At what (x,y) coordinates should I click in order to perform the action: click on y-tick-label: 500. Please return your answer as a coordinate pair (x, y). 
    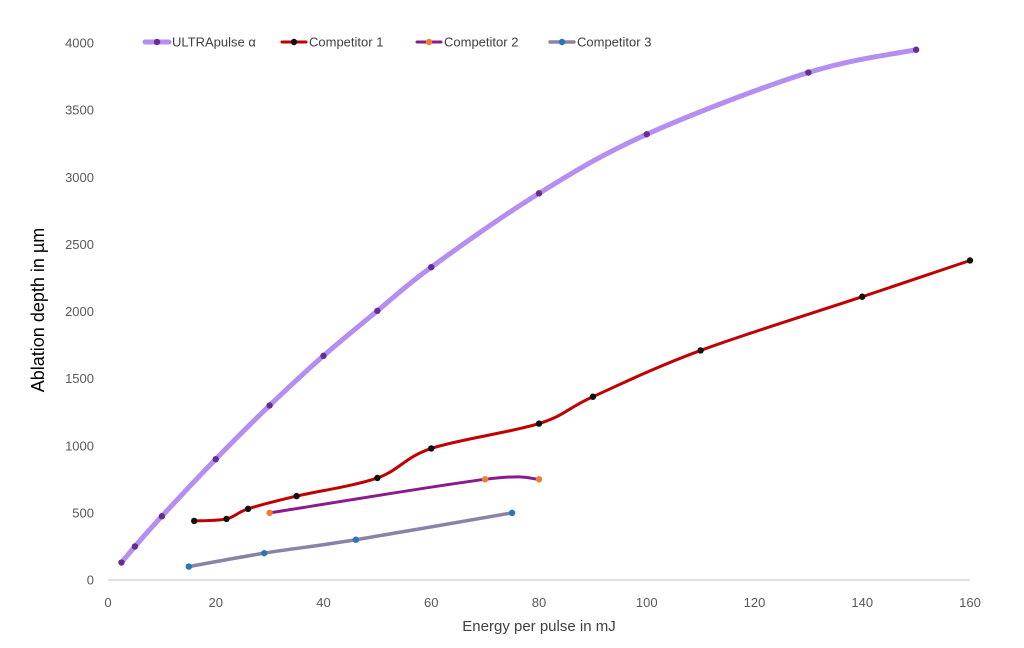
    Looking at the image, I should click on (83, 512).